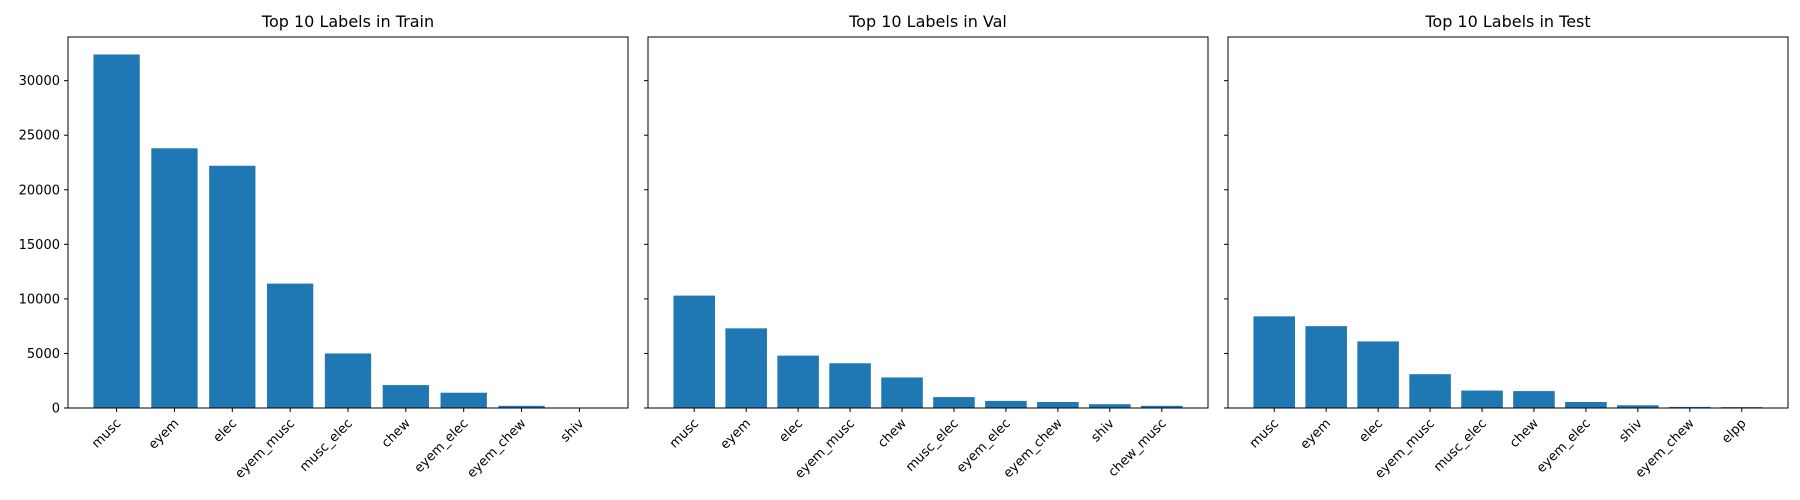 The image size is (1800, 500). Describe the element at coordinates (43, 354) in the screenshot. I see `y-tick-label: 5000` at that location.